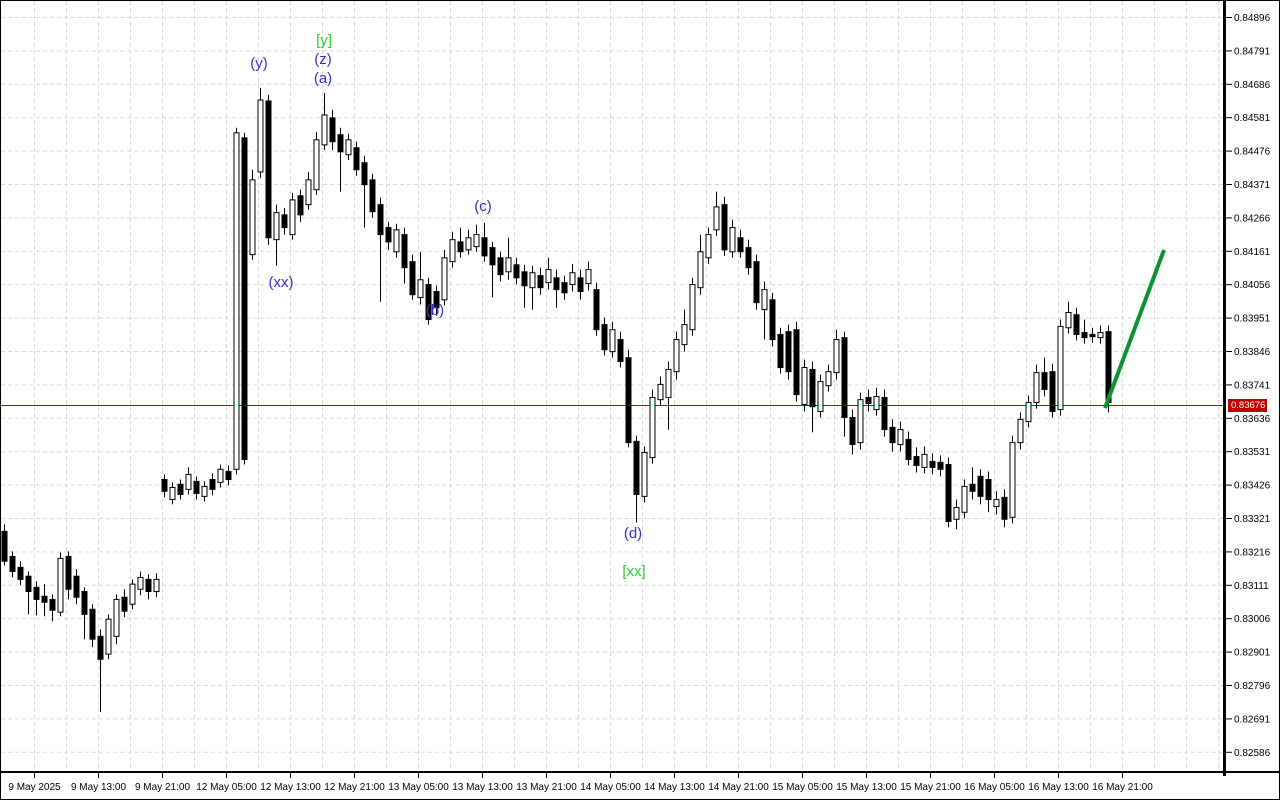 The width and height of the screenshot is (1280, 804). I want to click on y-axis-label: 0.84266, so click(1252, 218).